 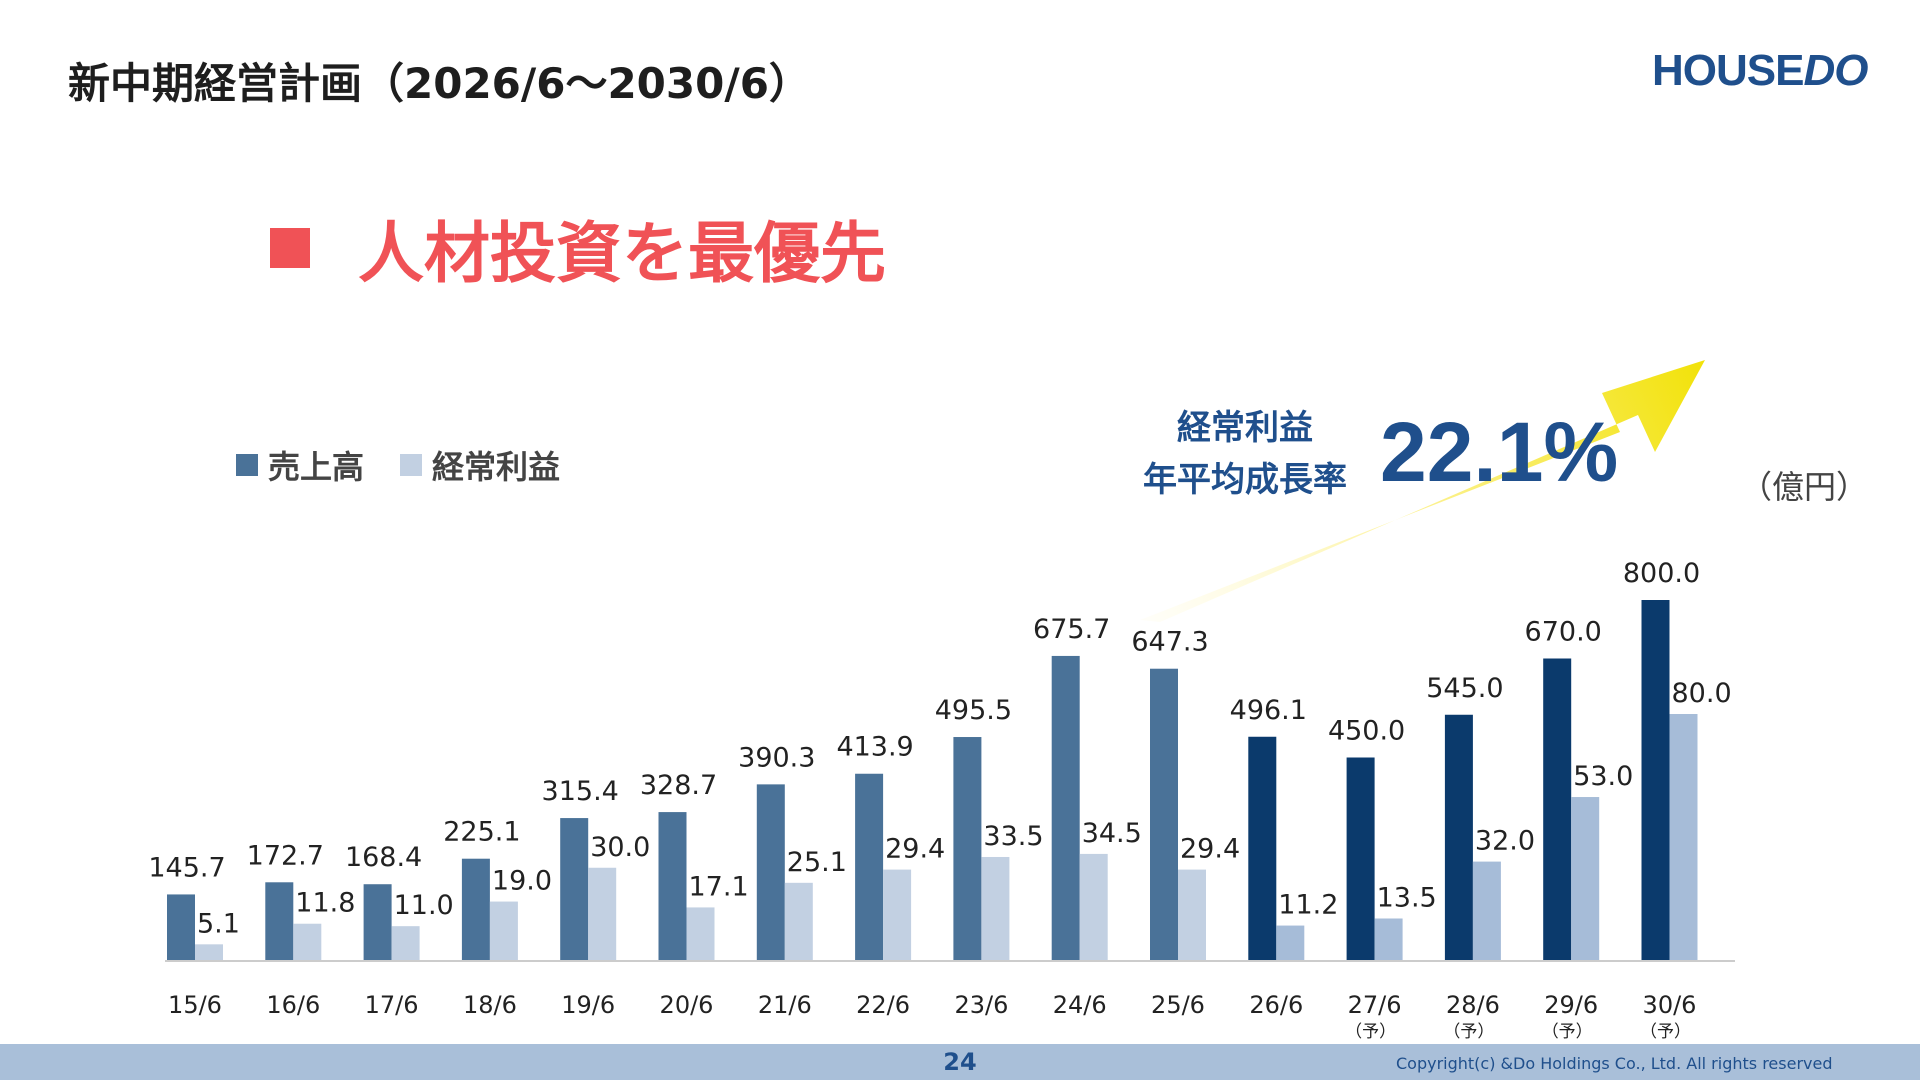 I want to click on chart-legend: 売上高 経常利益, so click(x=416, y=465).